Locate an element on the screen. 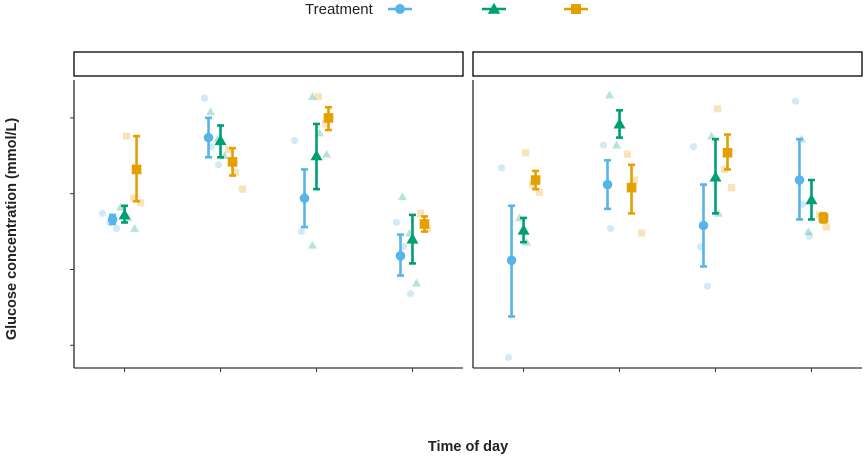 This screenshot has width=865, height=456. errorbar-male-plan-6am is located at coordinates (811, 199).